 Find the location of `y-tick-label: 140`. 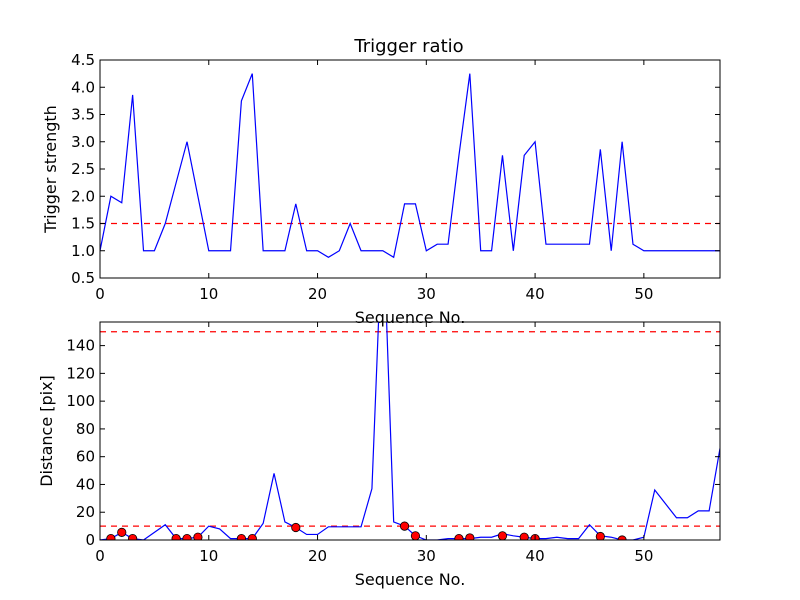

y-tick-label: 140 is located at coordinates (80, 346).